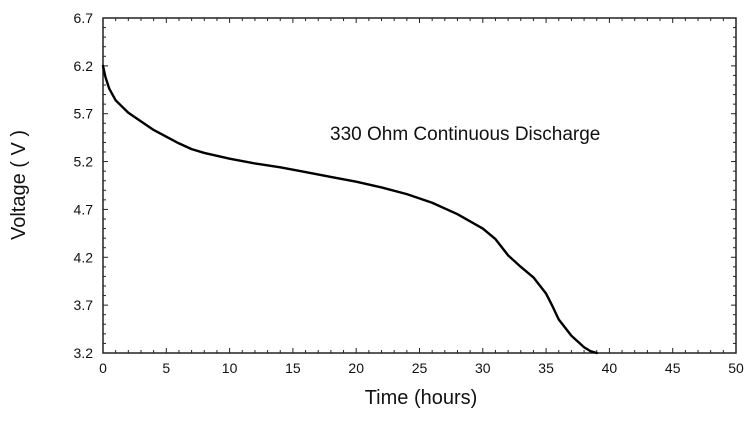  I want to click on y-axis-title: Voltage ( V ), so click(19, 185).